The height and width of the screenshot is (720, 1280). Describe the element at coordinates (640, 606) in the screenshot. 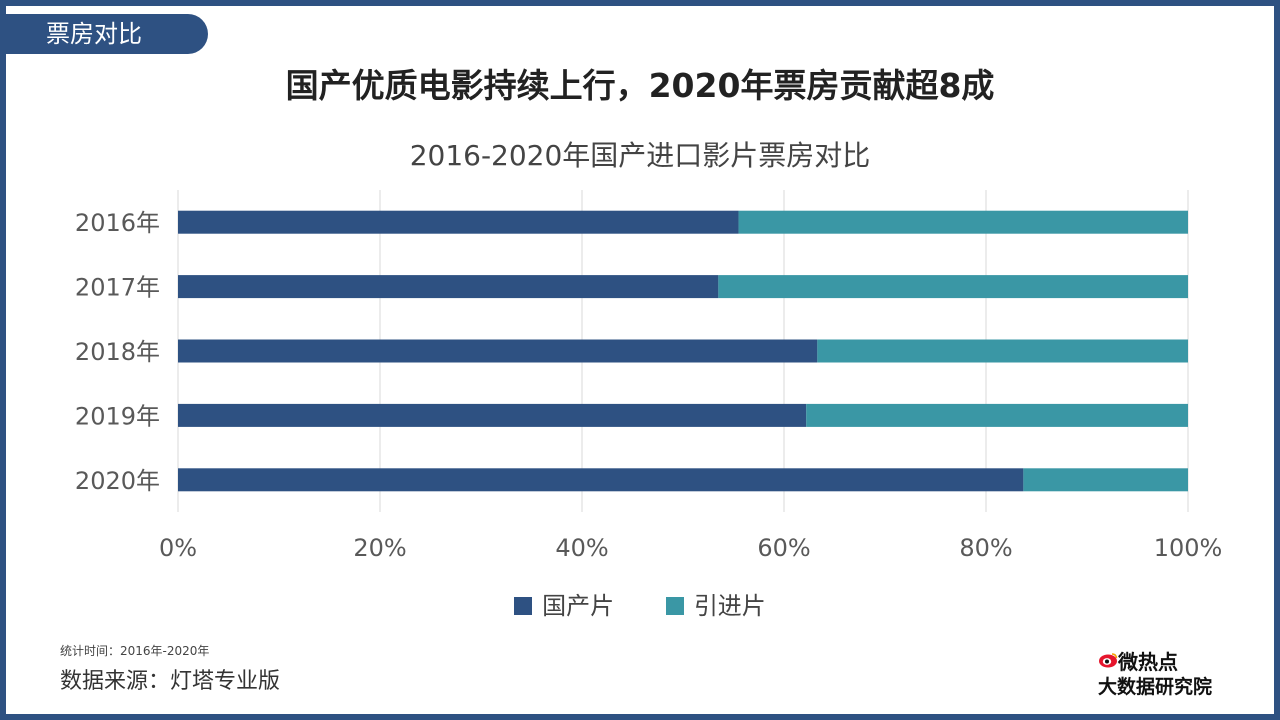

I see `chart-legend: 国产片 引进片` at that location.